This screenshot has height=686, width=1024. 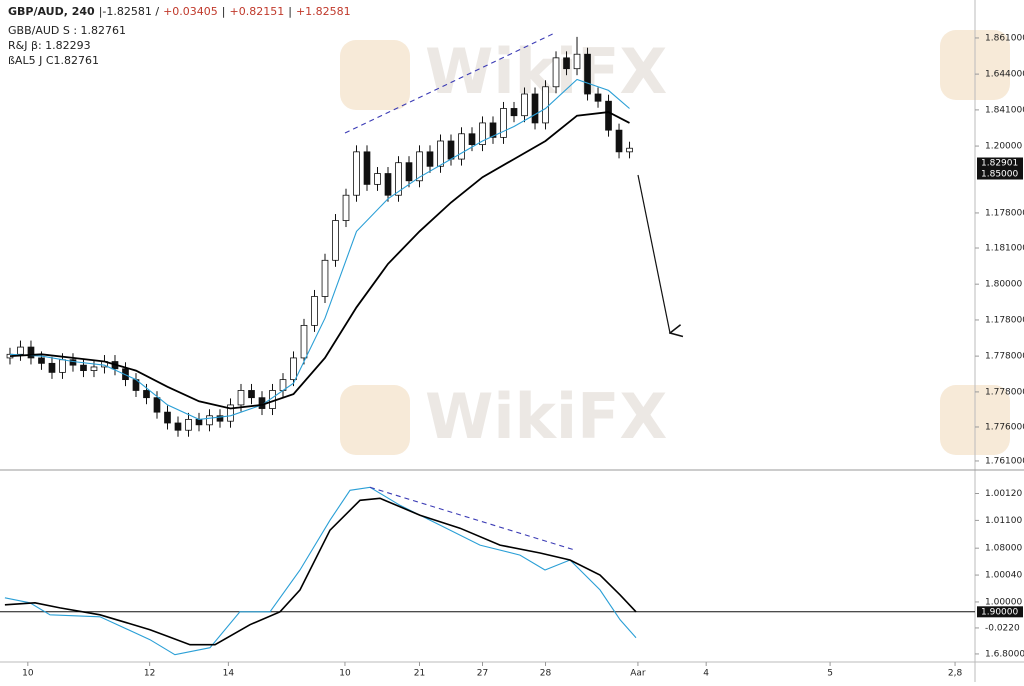 What do you see at coordinates (1004, 461) in the screenshot?
I see `y-tick-label: 1.761000` at bounding box center [1004, 461].